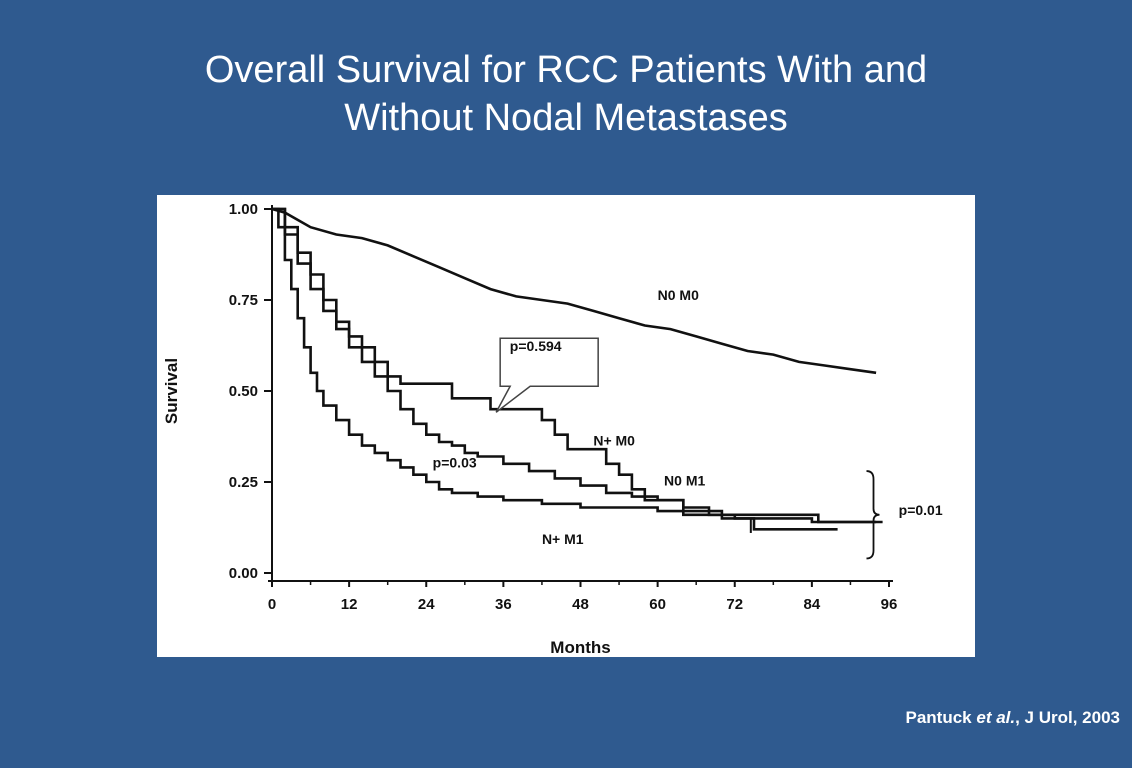 The height and width of the screenshot is (768, 1132). I want to click on annotation-nplus-m0: N+ M0, so click(614, 441).